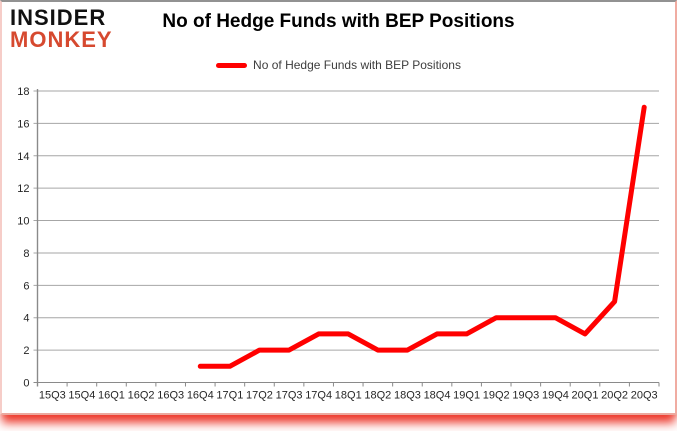  What do you see at coordinates (338, 21) in the screenshot?
I see `page-title: No of Hedge Funds with BEP Positions` at bounding box center [338, 21].